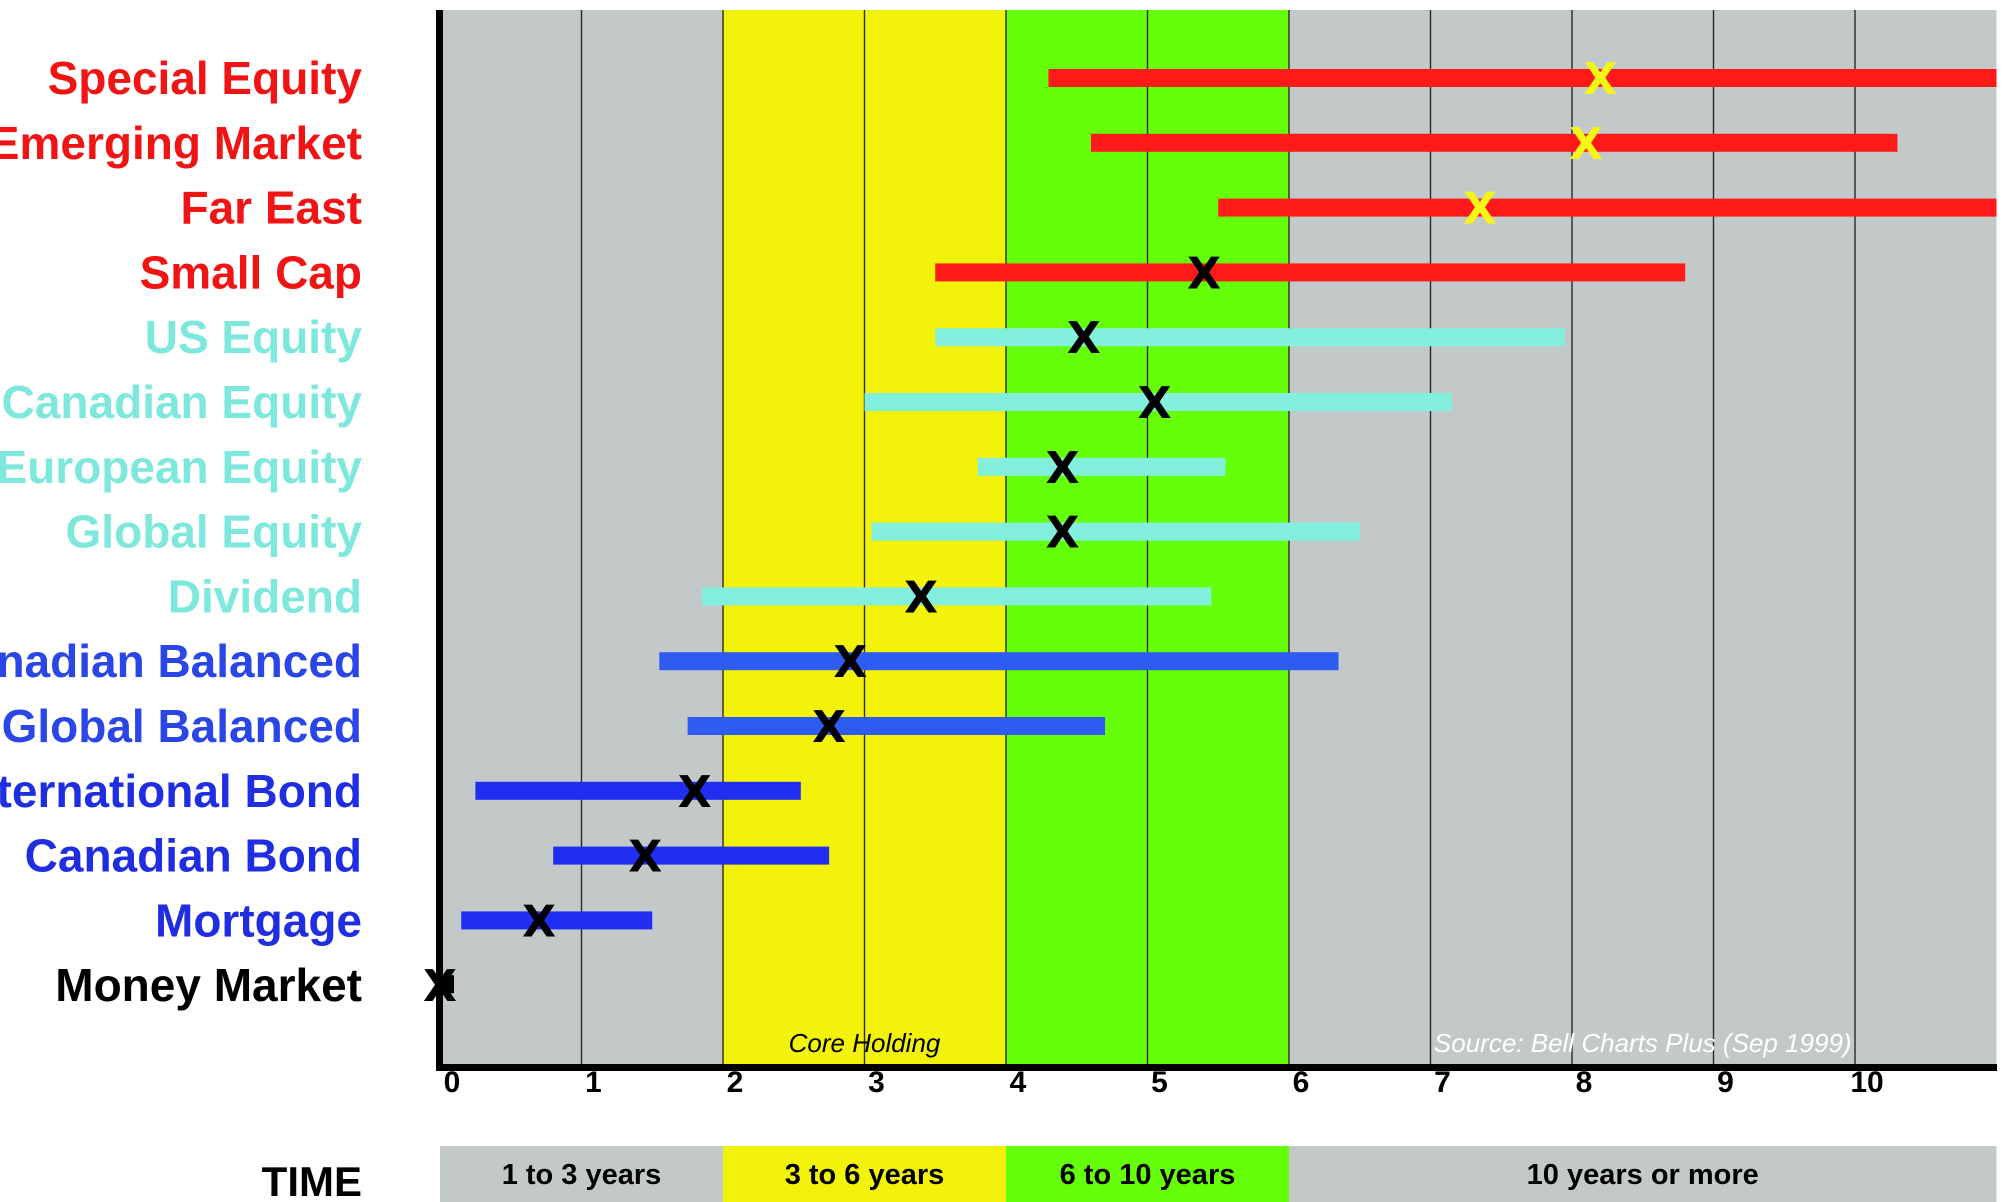 The height and width of the screenshot is (1202, 2007). Describe the element at coordinates (1115, 531) in the screenshot. I see `bar-global-equity` at that location.